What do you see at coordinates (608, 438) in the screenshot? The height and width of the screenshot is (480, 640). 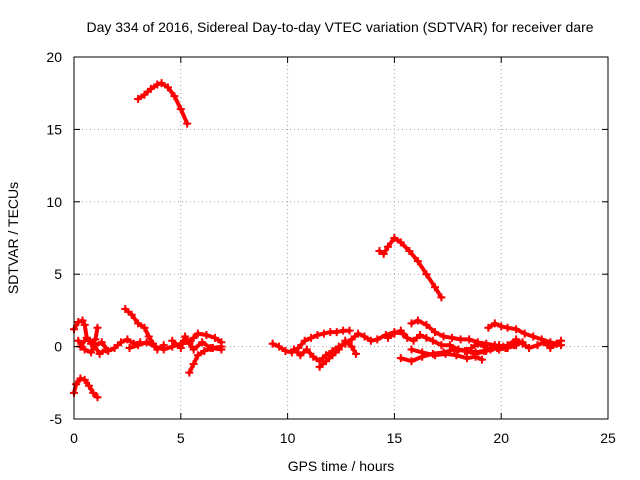 I see `x-tick-label: 25` at bounding box center [608, 438].